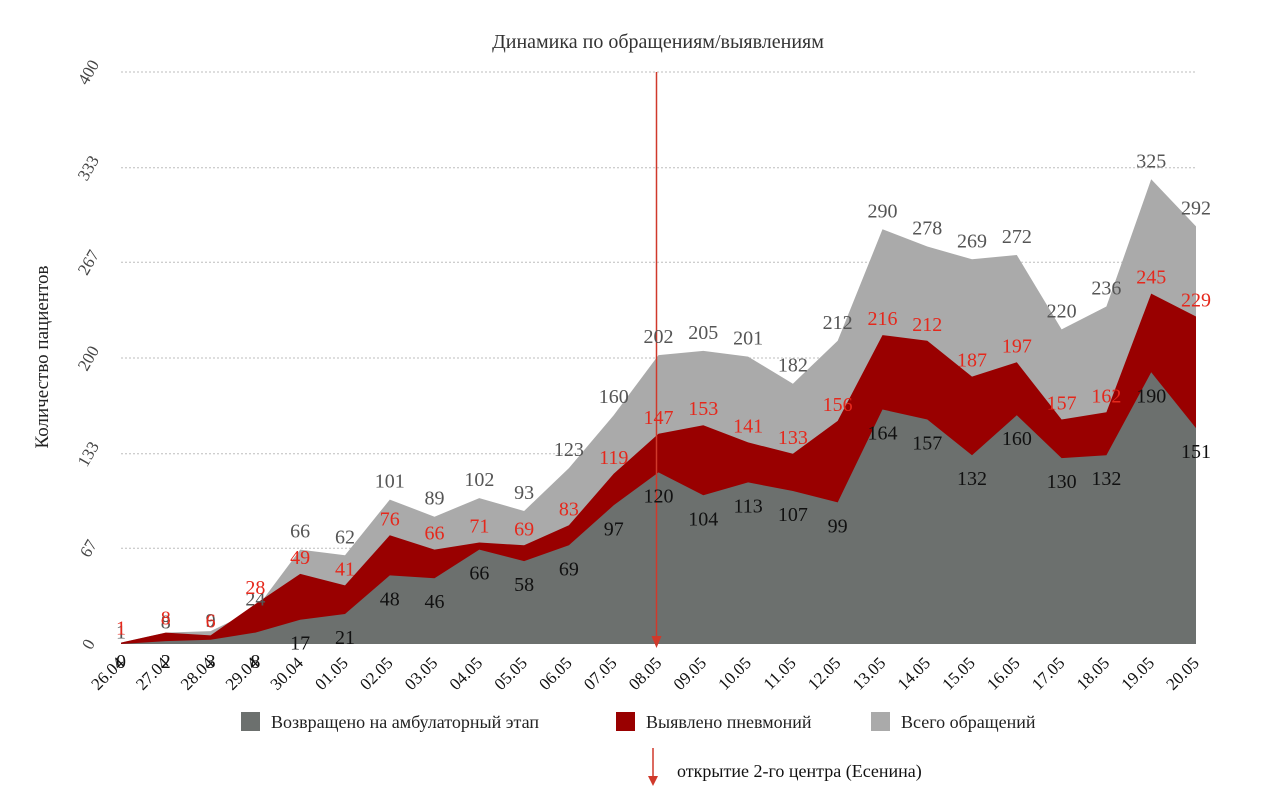 This screenshot has width=1280, height=802. What do you see at coordinates (479, 480) in the screenshot?
I see `data-label: 102` at bounding box center [479, 480].